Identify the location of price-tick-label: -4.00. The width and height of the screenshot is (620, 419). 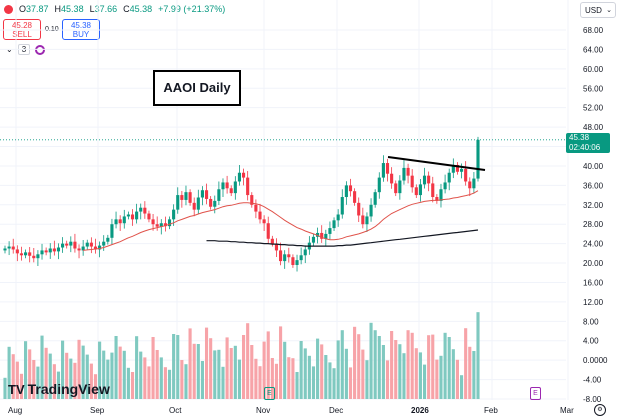
(592, 380).